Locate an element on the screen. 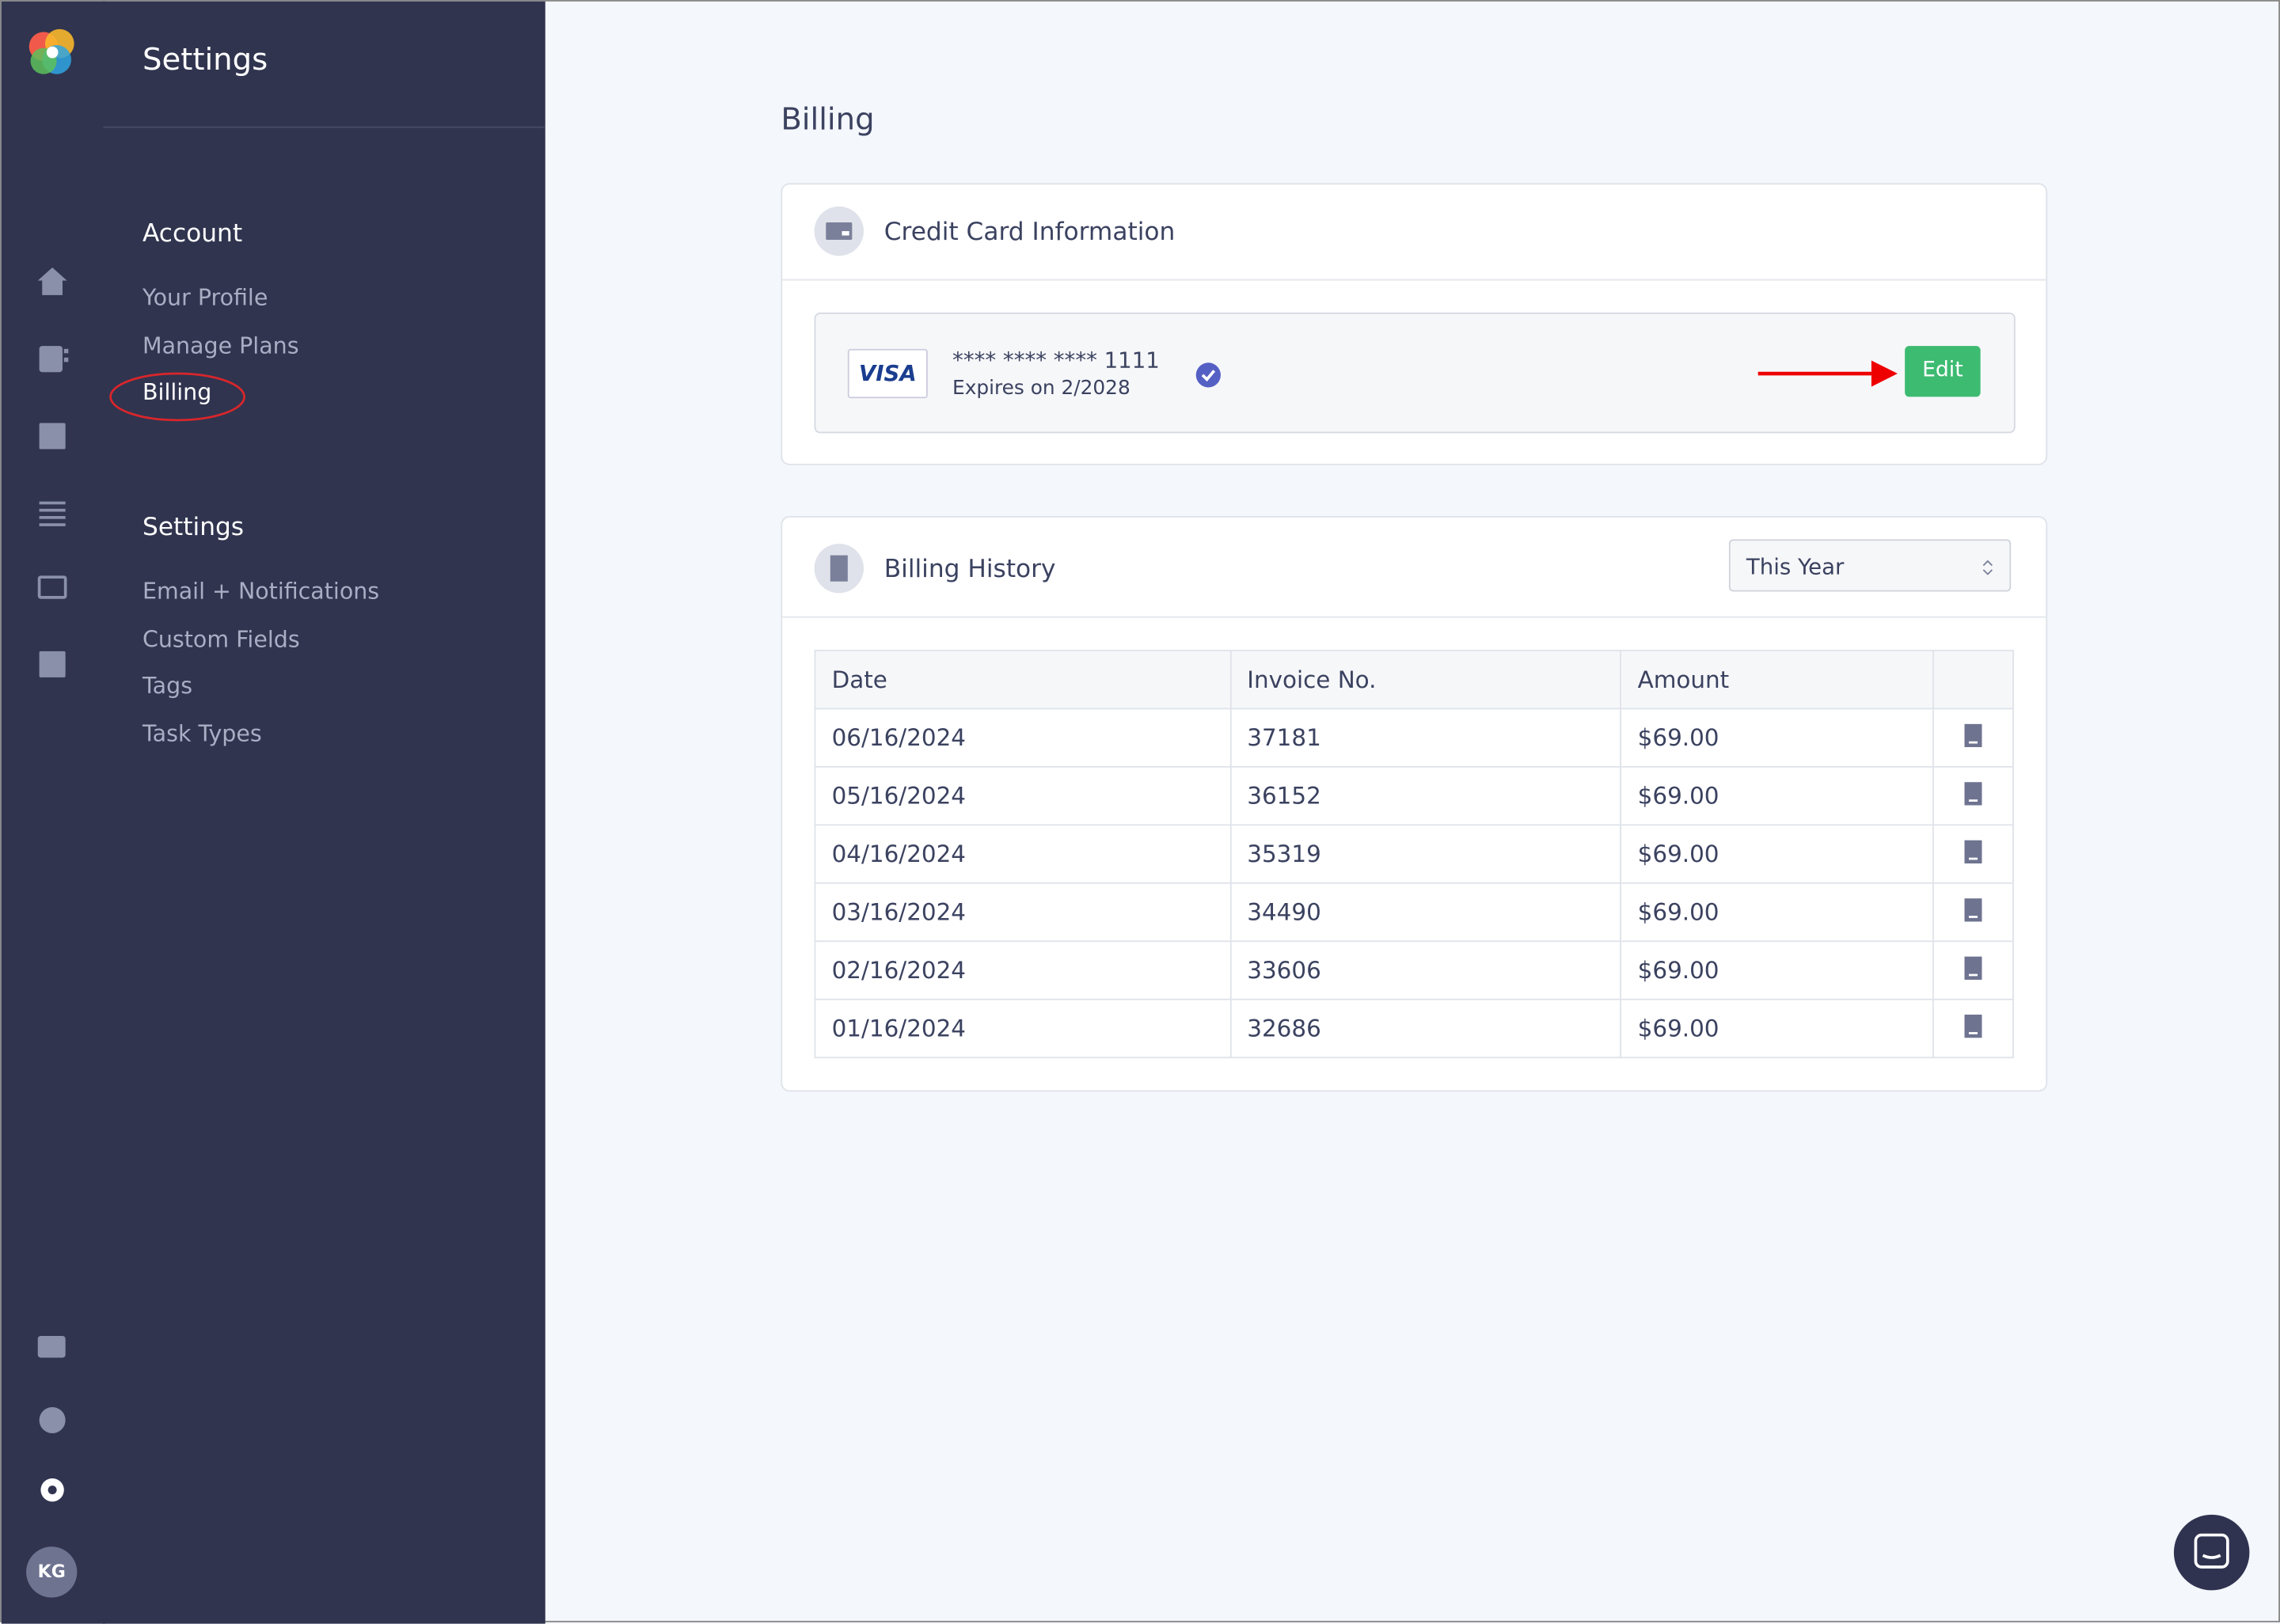 This screenshot has width=2280, height=1624. table-row: 05/16/2024 36152 $69.00 is located at coordinates (1414, 795).